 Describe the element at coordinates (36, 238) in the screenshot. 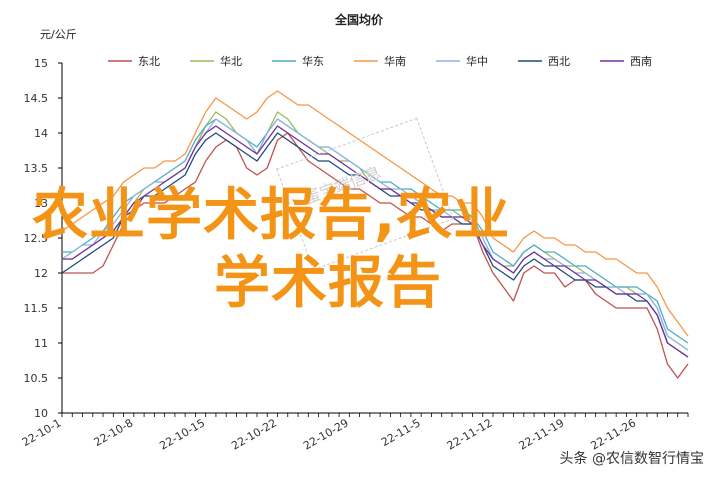

I see `y-tick-label: 12.5` at that location.